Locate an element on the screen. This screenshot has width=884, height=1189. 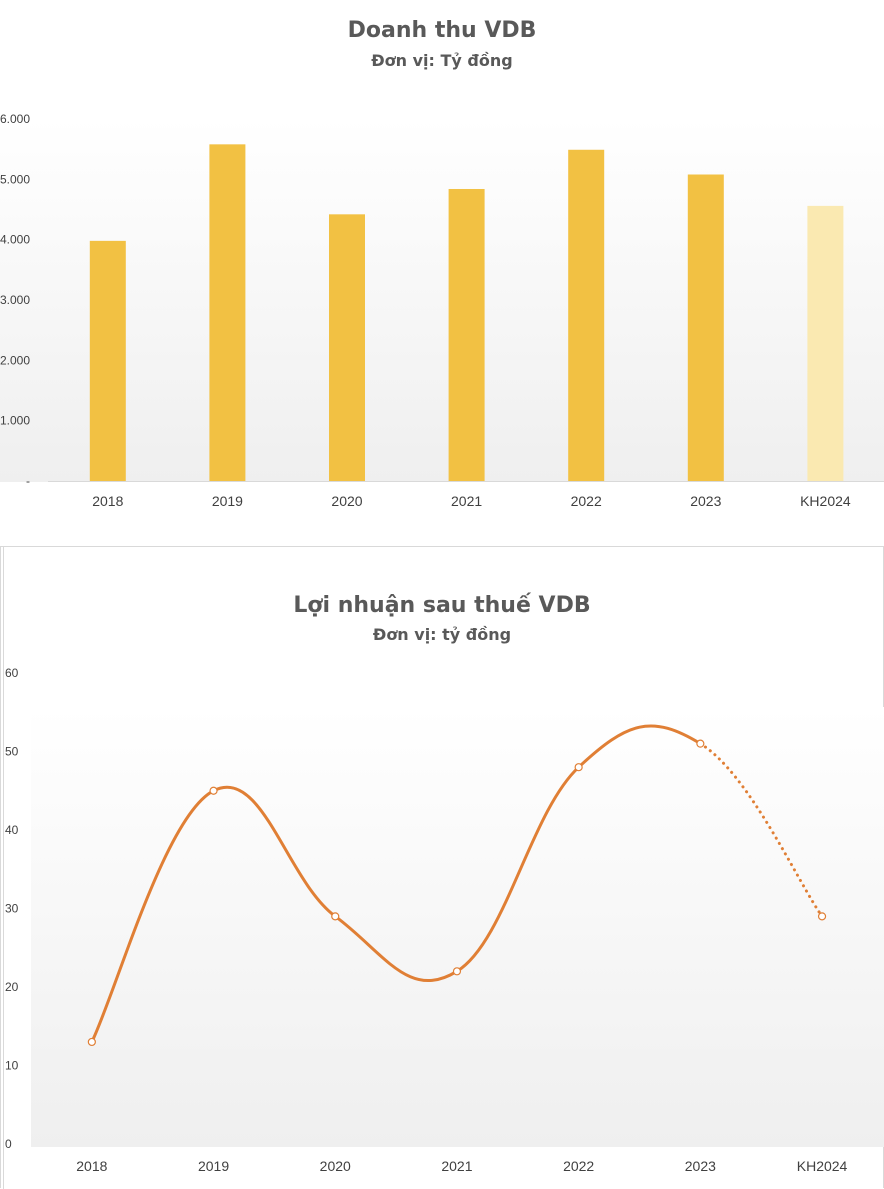
bar-2019 is located at coordinates (227, 312).